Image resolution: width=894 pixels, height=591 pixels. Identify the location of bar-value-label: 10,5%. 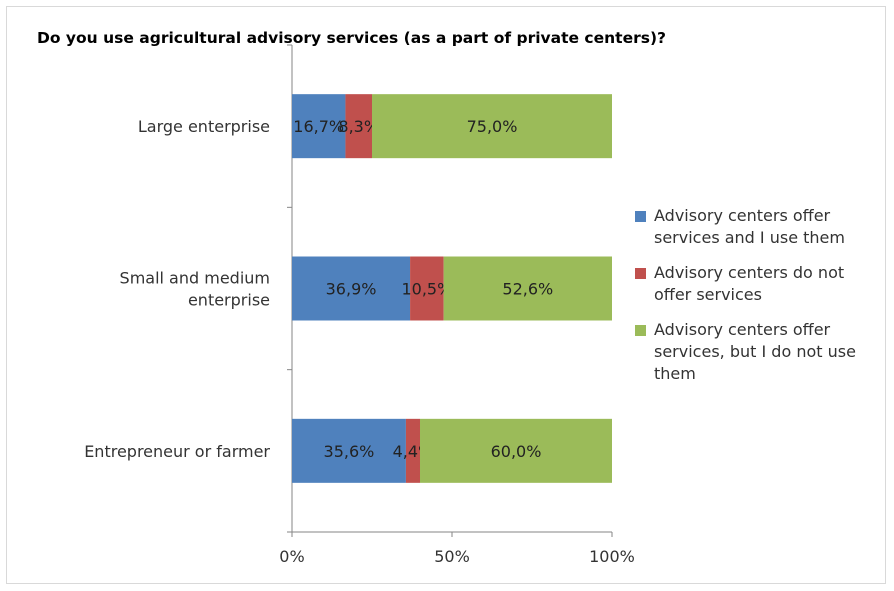
(426, 289).